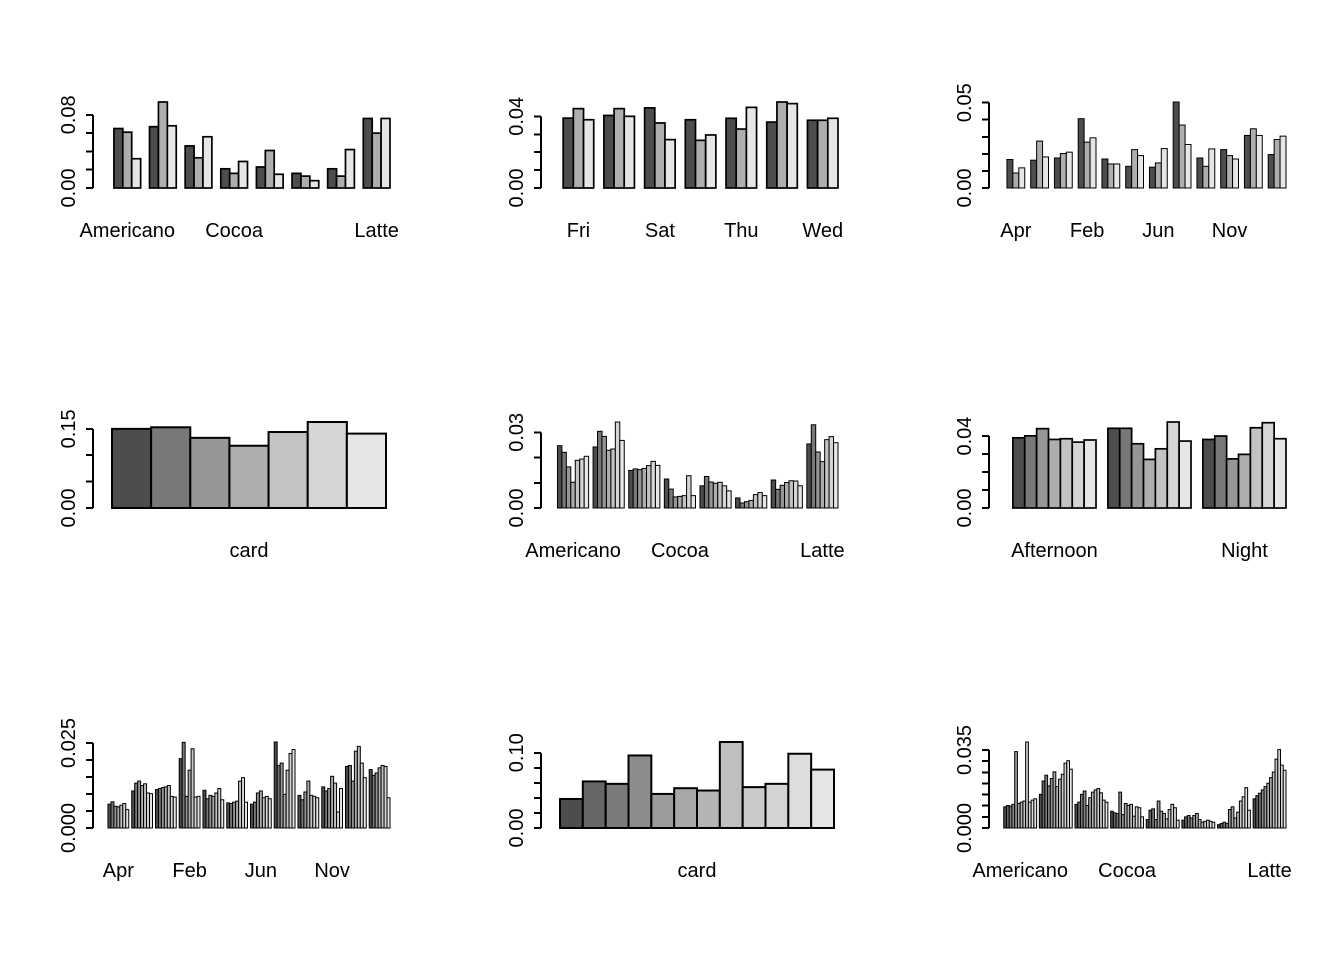 The image size is (1344, 960). What do you see at coordinates (118, 871) in the screenshot?
I see `x-category-label: Apr` at bounding box center [118, 871].